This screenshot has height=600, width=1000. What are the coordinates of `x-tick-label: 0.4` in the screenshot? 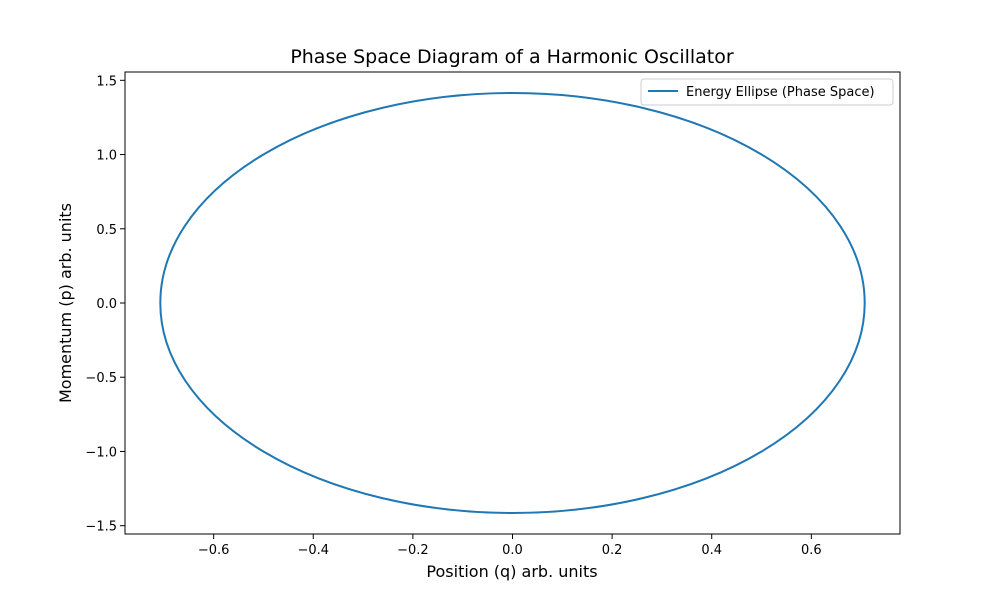 It's located at (711, 550).